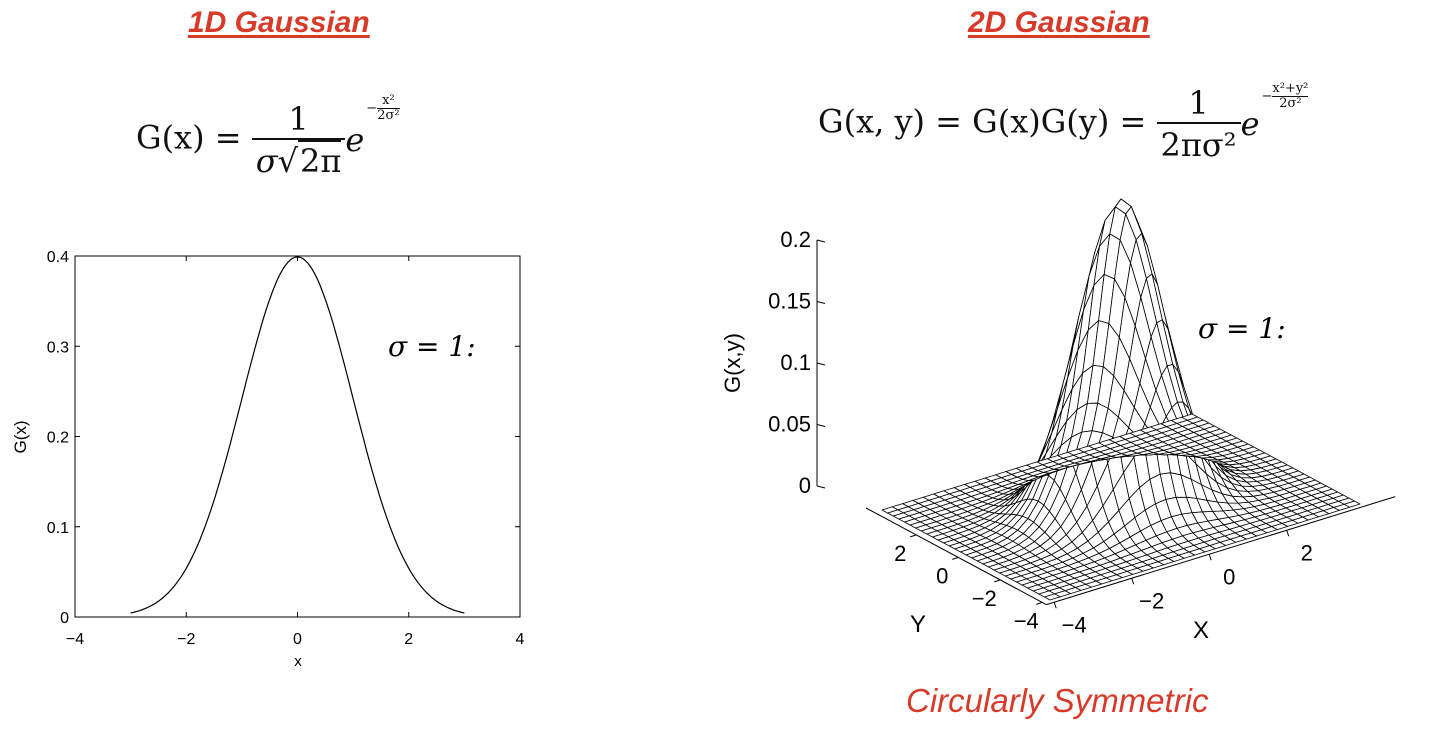 The width and height of the screenshot is (1432, 732). Describe the element at coordinates (58, 347) in the screenshot. I see `y-tick-label-1d: 0.3` at that location.